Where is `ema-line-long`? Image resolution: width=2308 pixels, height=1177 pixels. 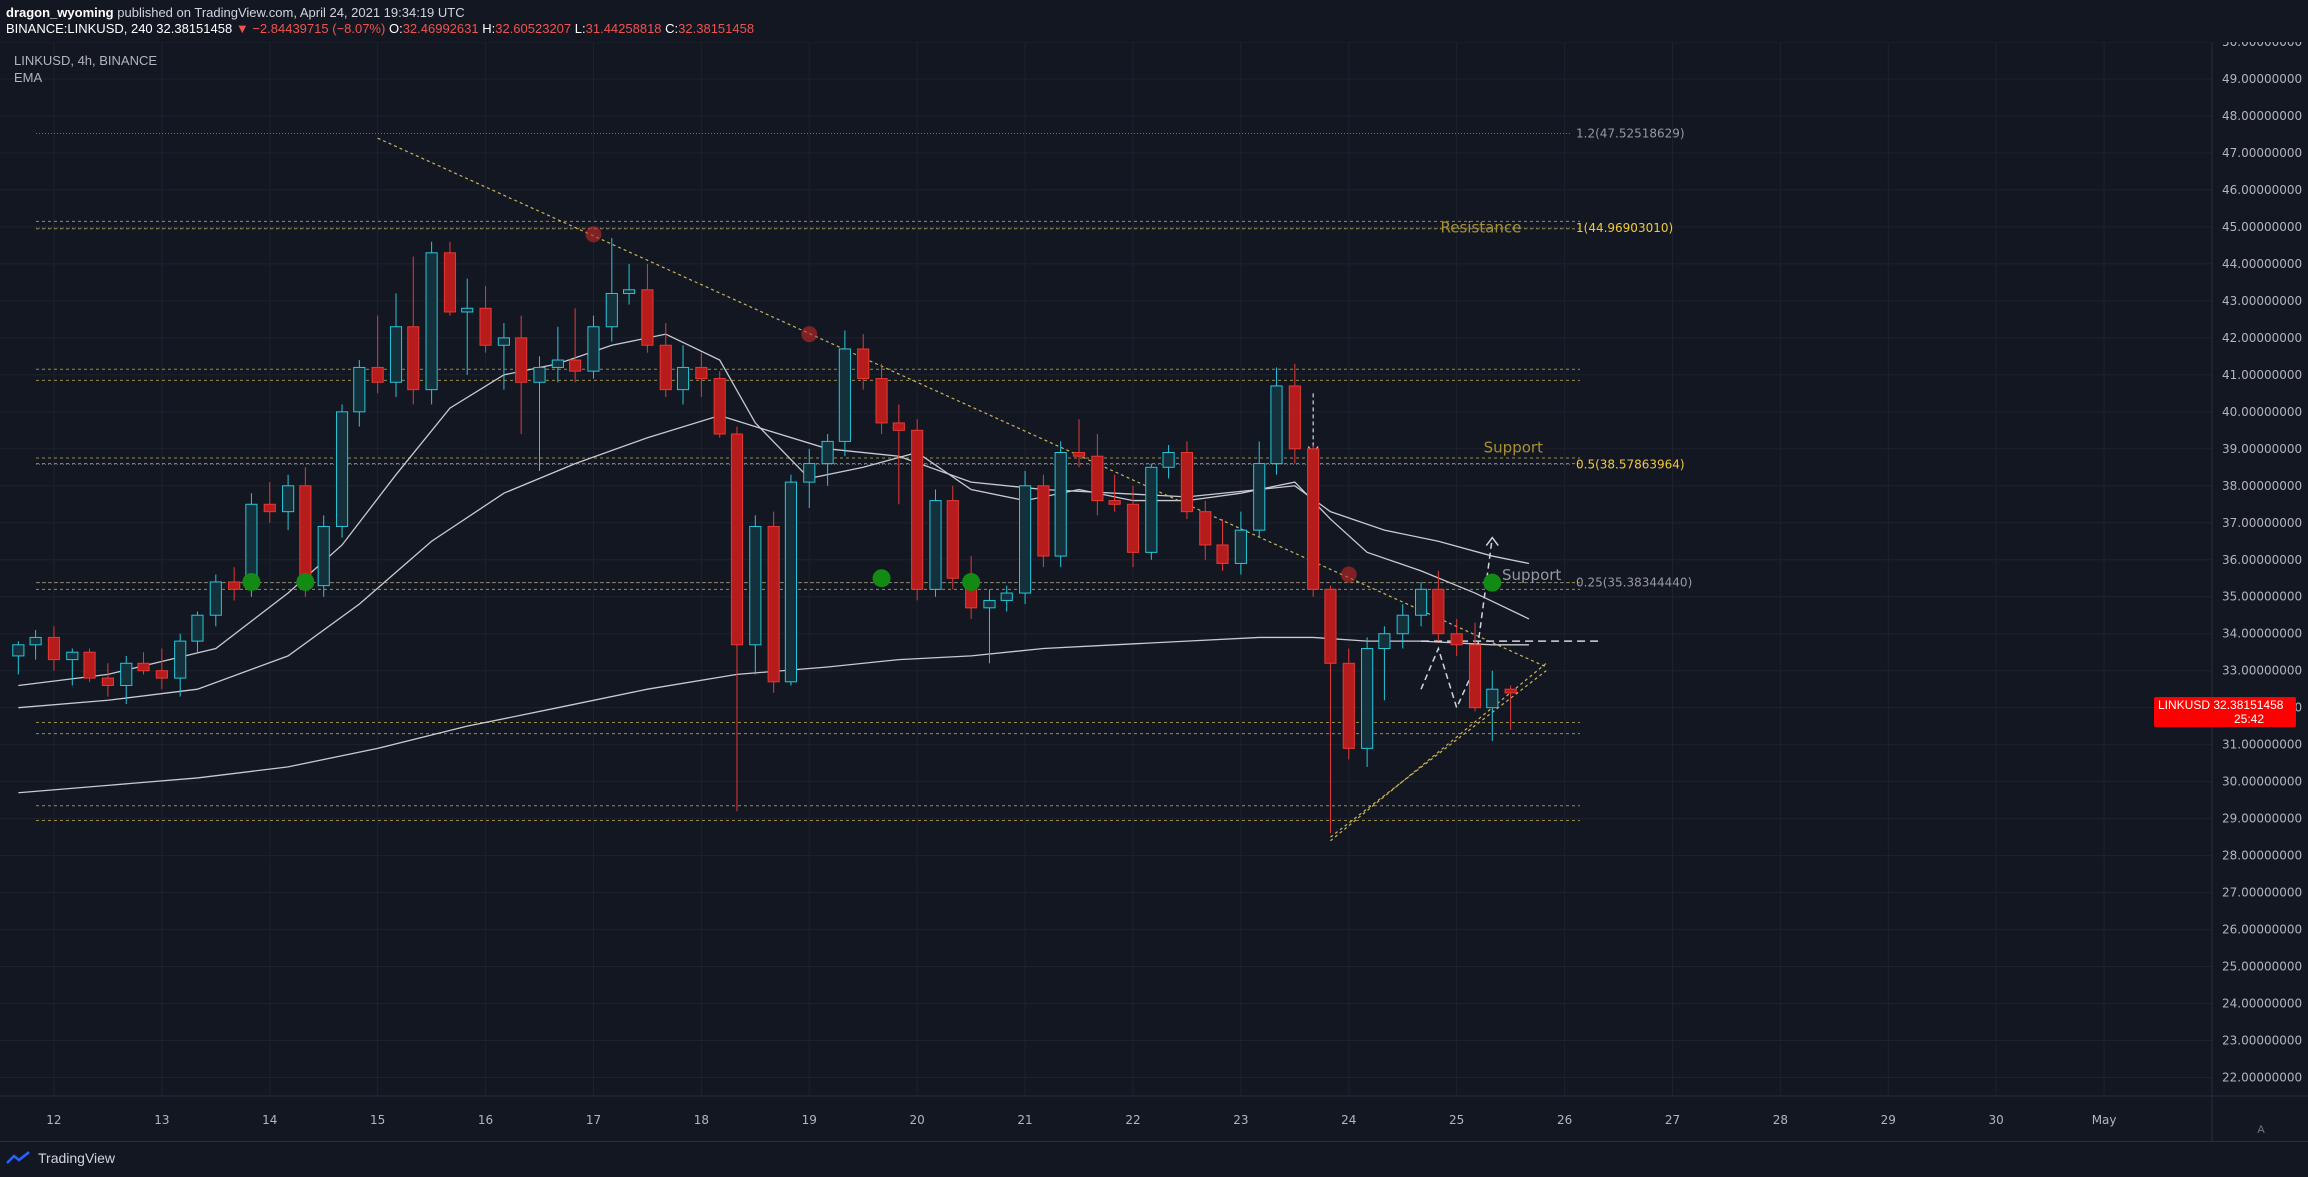 ema-line-long is located at coordinates (773, 715).